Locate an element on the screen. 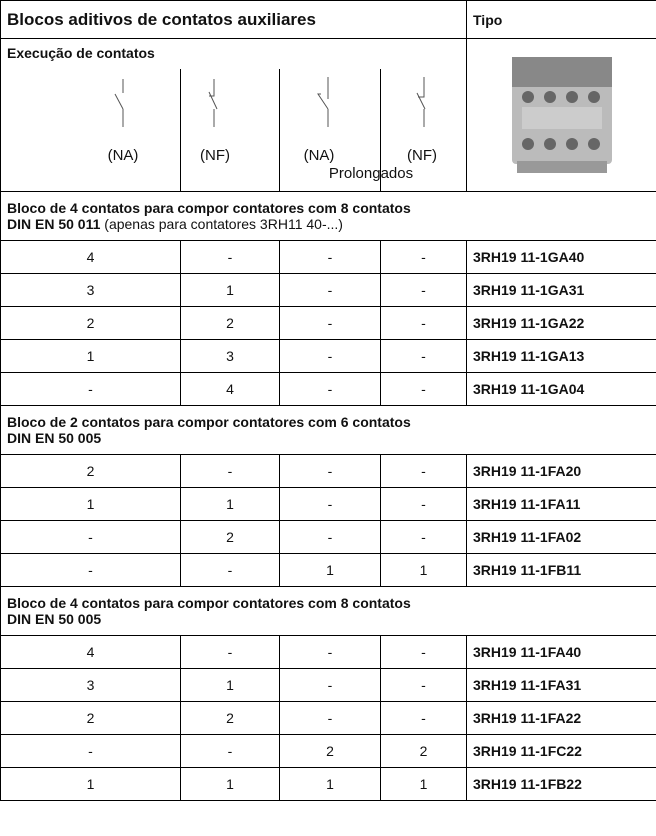  note: Prolongados is located at coordinates (371, 173).